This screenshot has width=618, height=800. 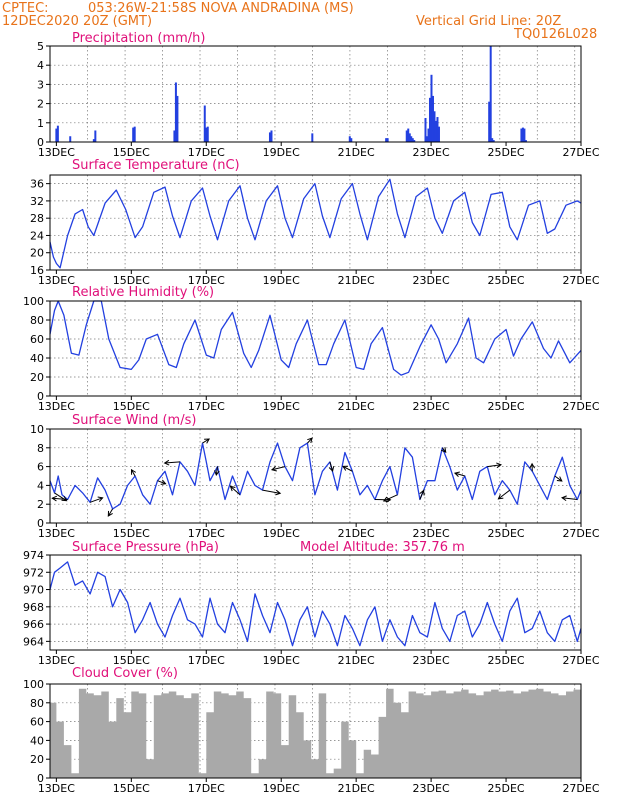 I want to click on y-tick-label: 2, so click(x=40, y=104).